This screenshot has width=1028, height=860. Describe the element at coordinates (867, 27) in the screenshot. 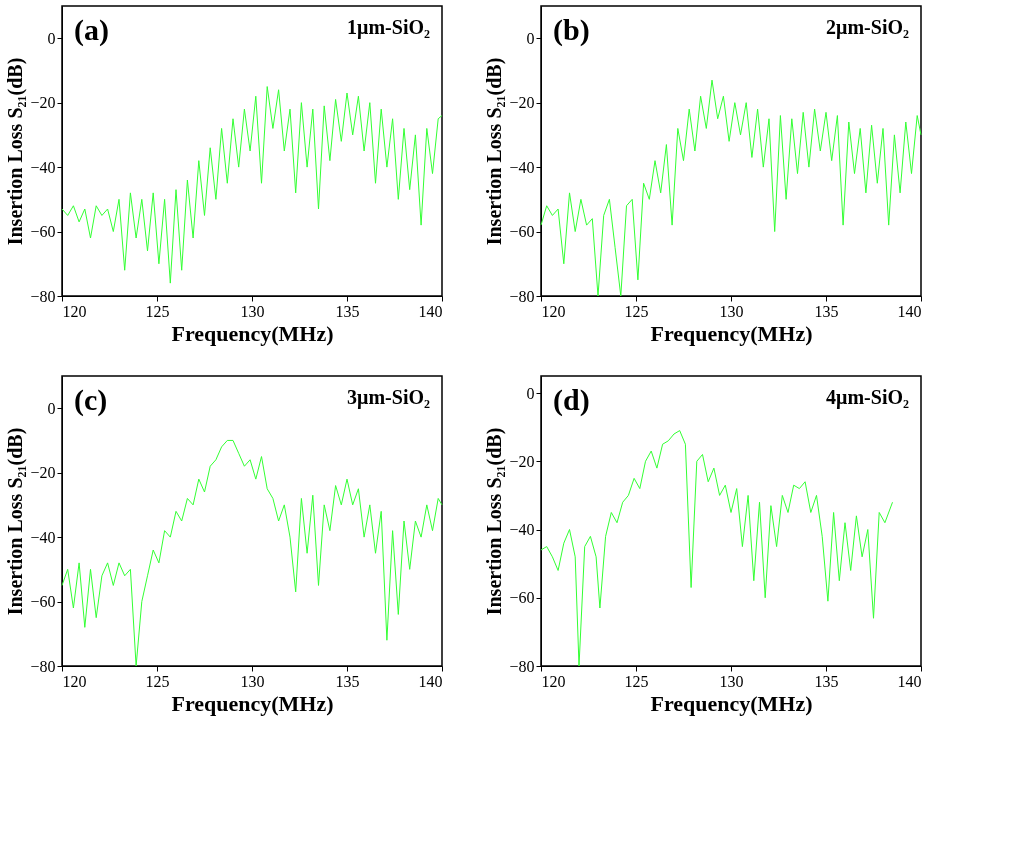

I see `annotation: 2μm-SiO₂` at that location.